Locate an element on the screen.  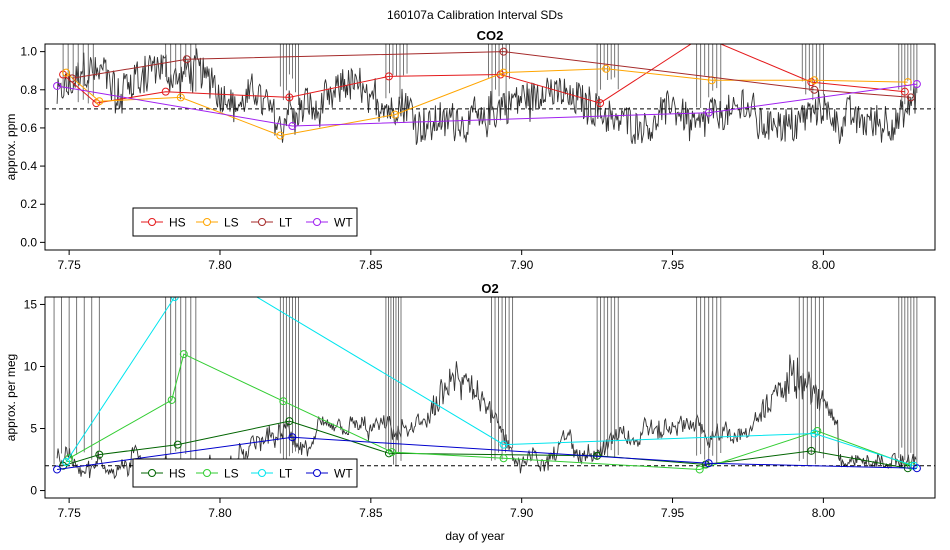
y-tick-label: 0.8 is located at coordinates (28, 90).